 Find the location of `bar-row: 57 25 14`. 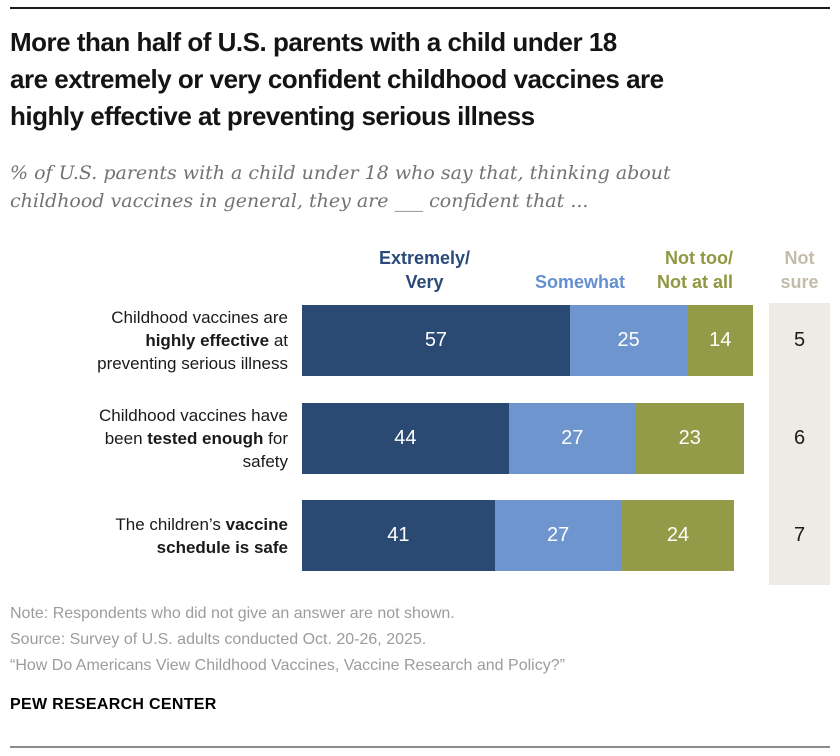

bar-row: 57 25 14 is located at coordinates (528, 340).